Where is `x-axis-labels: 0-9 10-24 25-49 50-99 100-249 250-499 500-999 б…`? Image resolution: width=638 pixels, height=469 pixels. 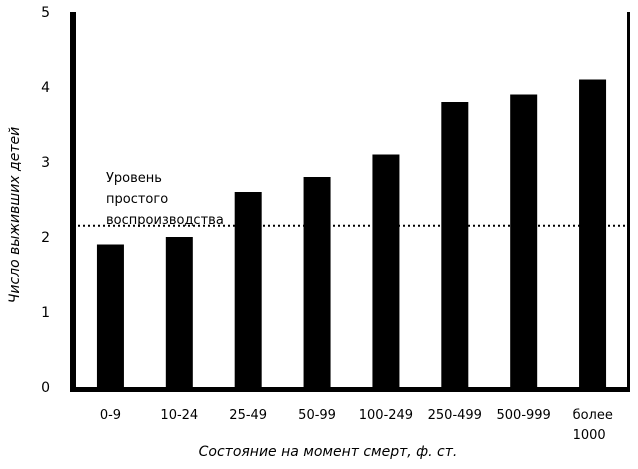
x-axis-labels: 0-9 10-24 25-49 50-99 100-249 250-499 500-999 б… is located at coordinates (356, 425).